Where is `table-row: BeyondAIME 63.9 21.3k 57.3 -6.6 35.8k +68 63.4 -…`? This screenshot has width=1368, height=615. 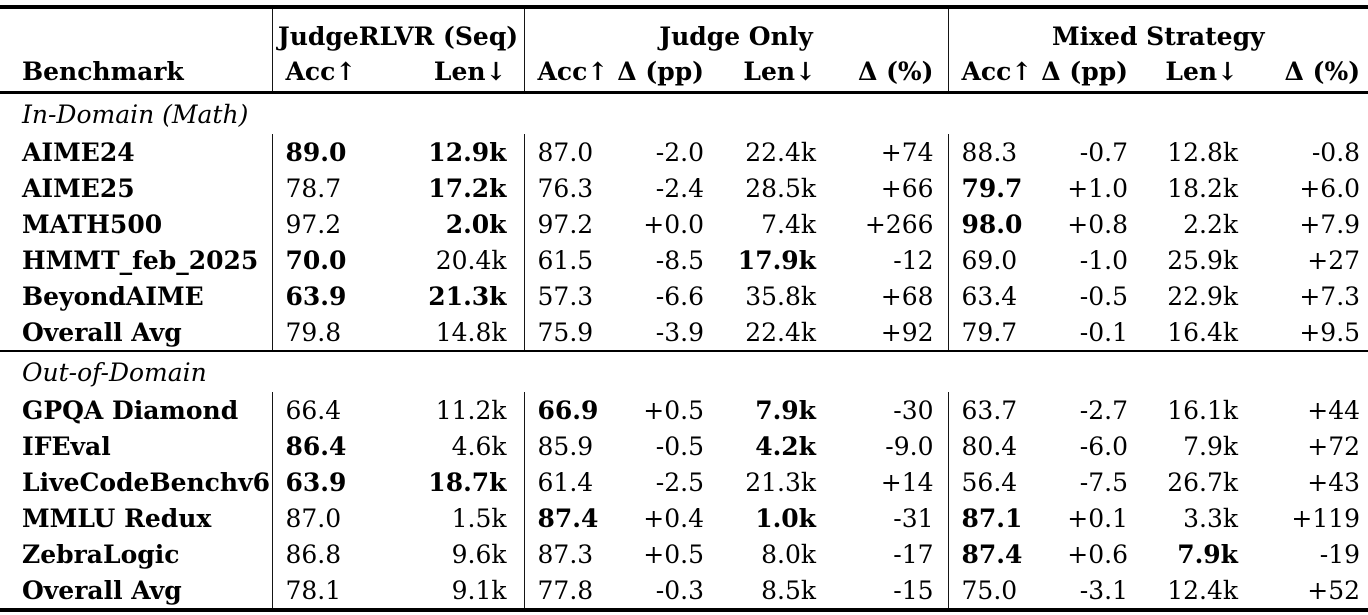 table-row: BeyondAIME 63.9 21.3k 57.3 -6.6 35.8k +68 63.4 -… is located at coordinates (684, 296).